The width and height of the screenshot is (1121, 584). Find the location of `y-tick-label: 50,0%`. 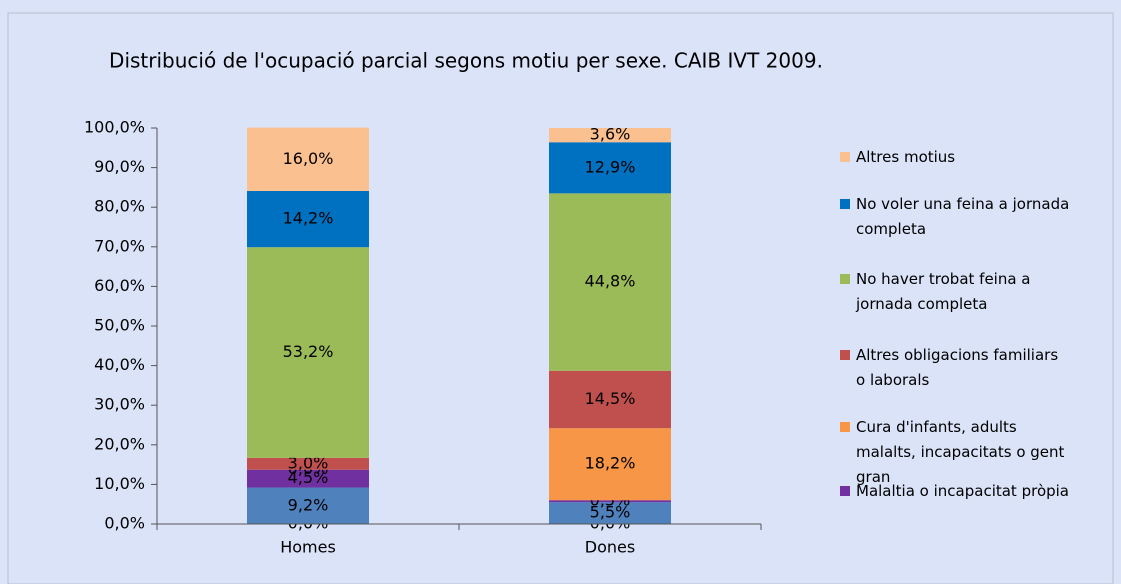

y-tick-label: 50,0% is located at coordinates (119, 325).